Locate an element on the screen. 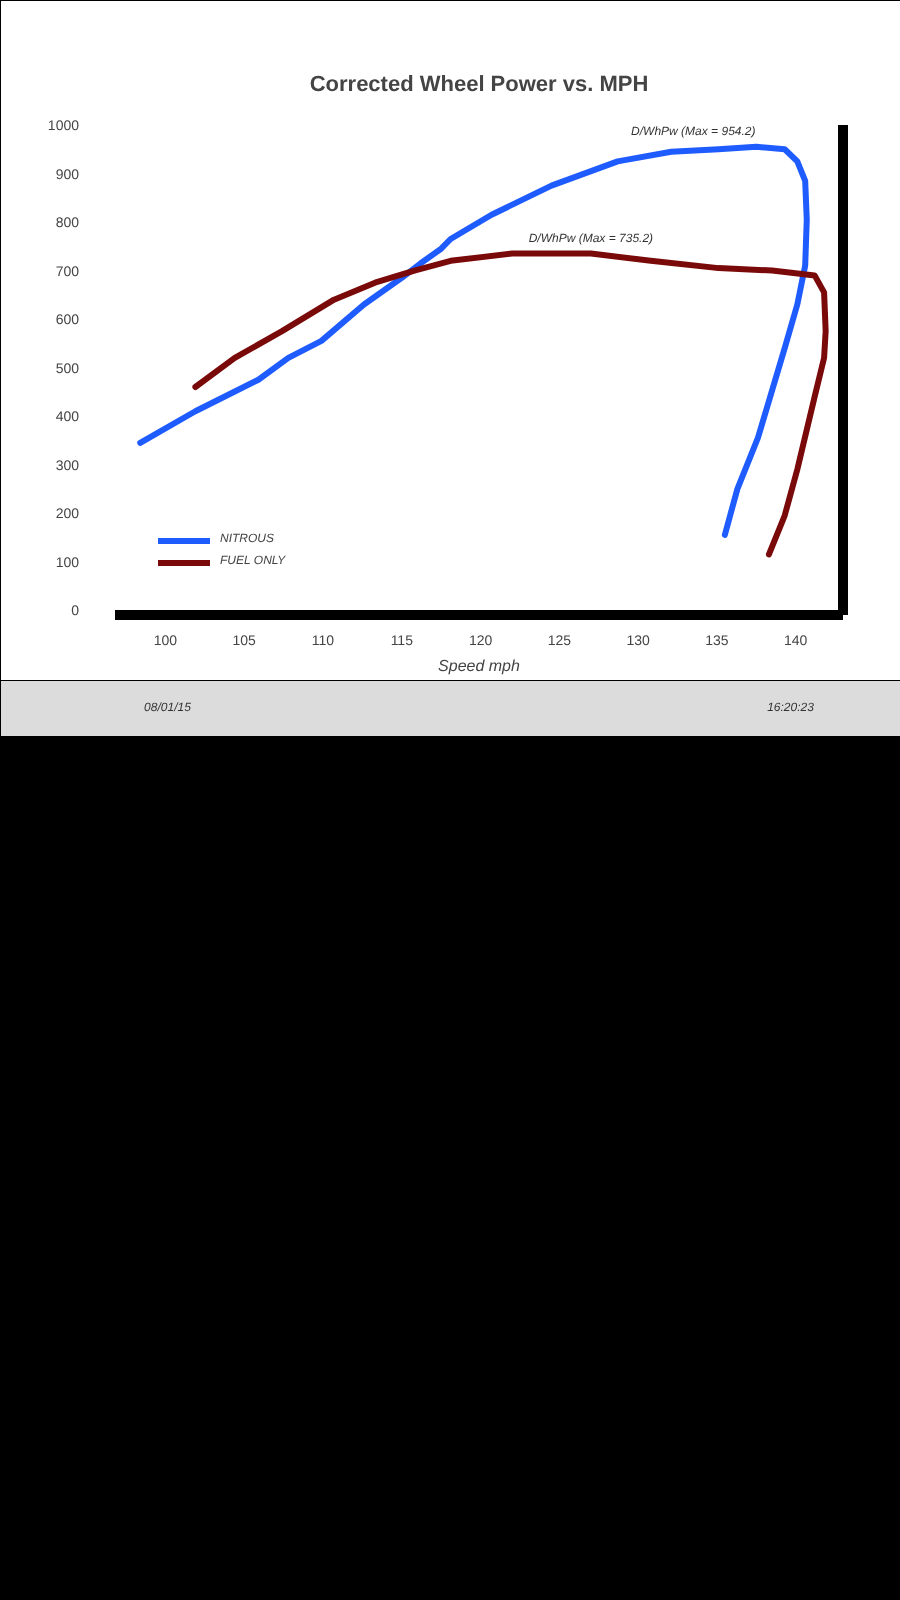 This screenshot has width=900, height=1600. chart-title: Corrected Wheel Power vs. MPH is located at coordinates (479, 85).